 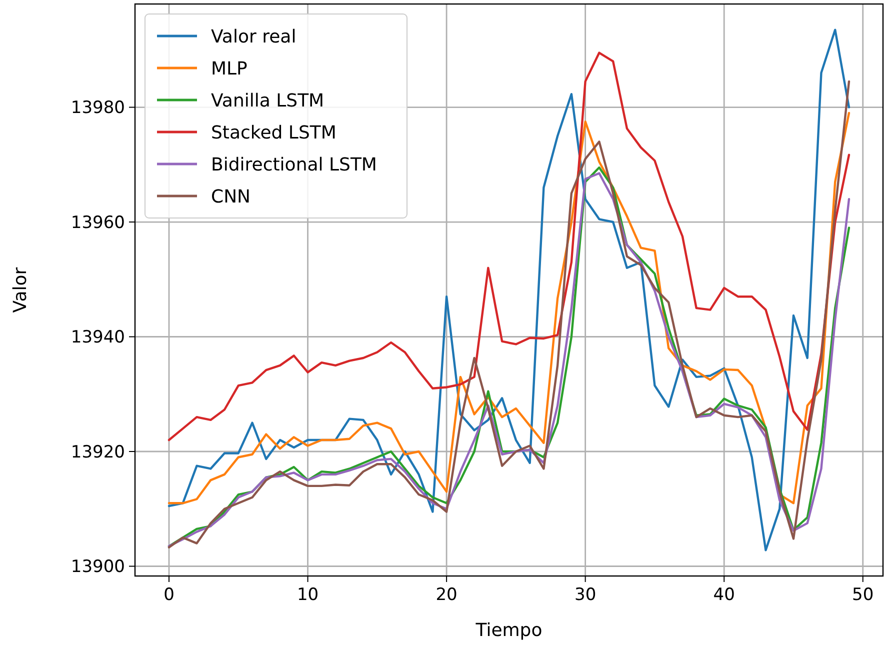 What do you see at coordinates (863, 595) in the screenshot?
I see `x-tick-label: 50` at bounding box center [863, 595].